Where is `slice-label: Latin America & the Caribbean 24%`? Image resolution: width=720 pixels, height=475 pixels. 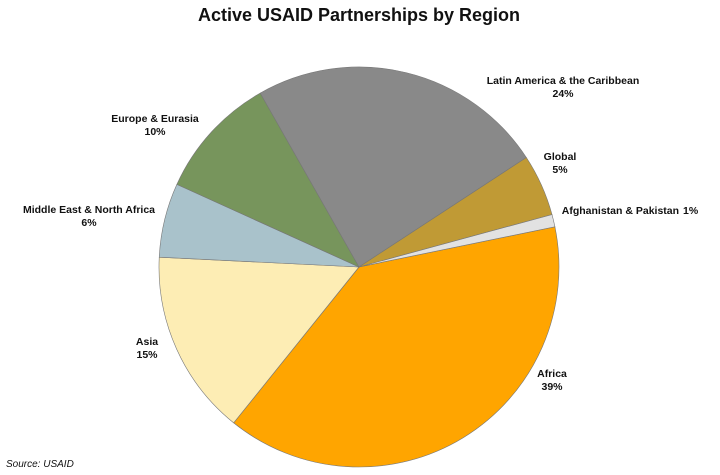 slice-label: Latin America & the Caribbean 24% is located at coordinates (563, 87).